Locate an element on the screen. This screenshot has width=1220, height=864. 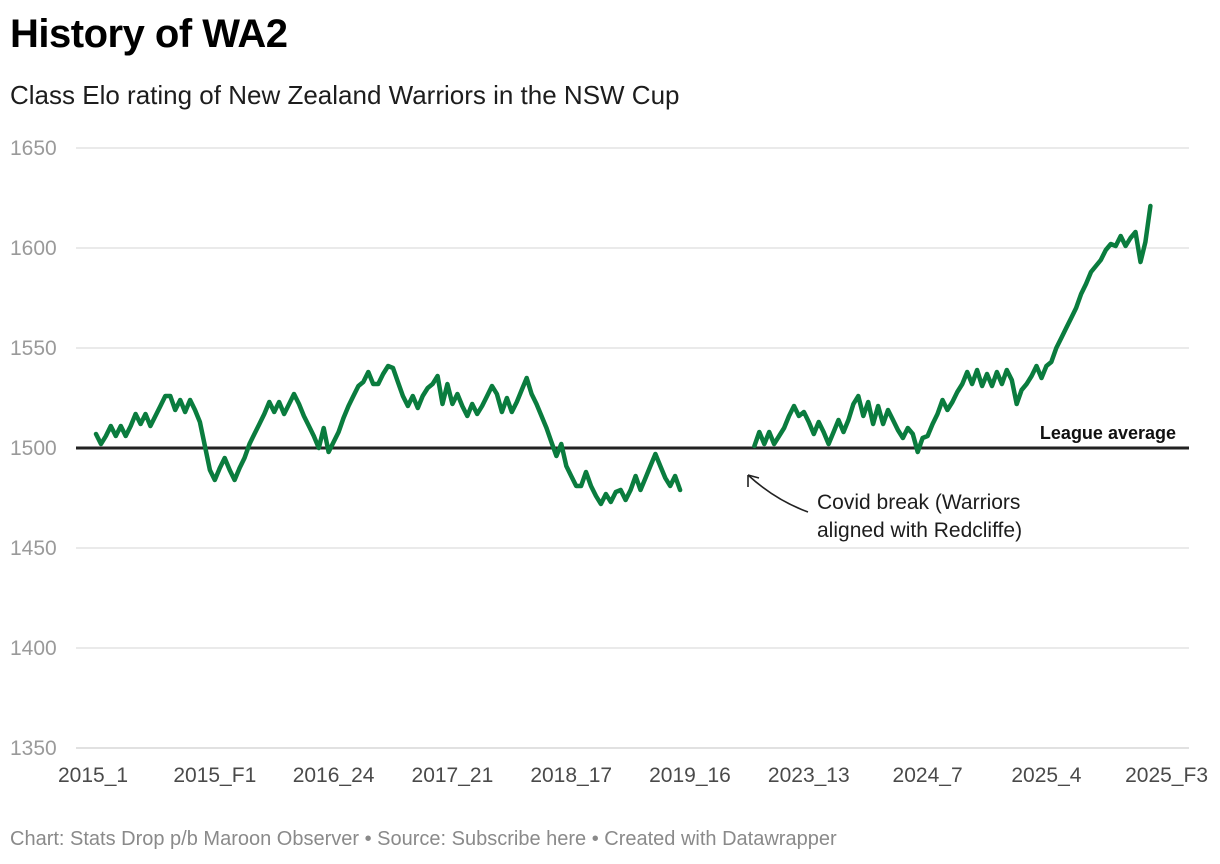
chart-title: History of WA2 is located at coordinates (149, 34).